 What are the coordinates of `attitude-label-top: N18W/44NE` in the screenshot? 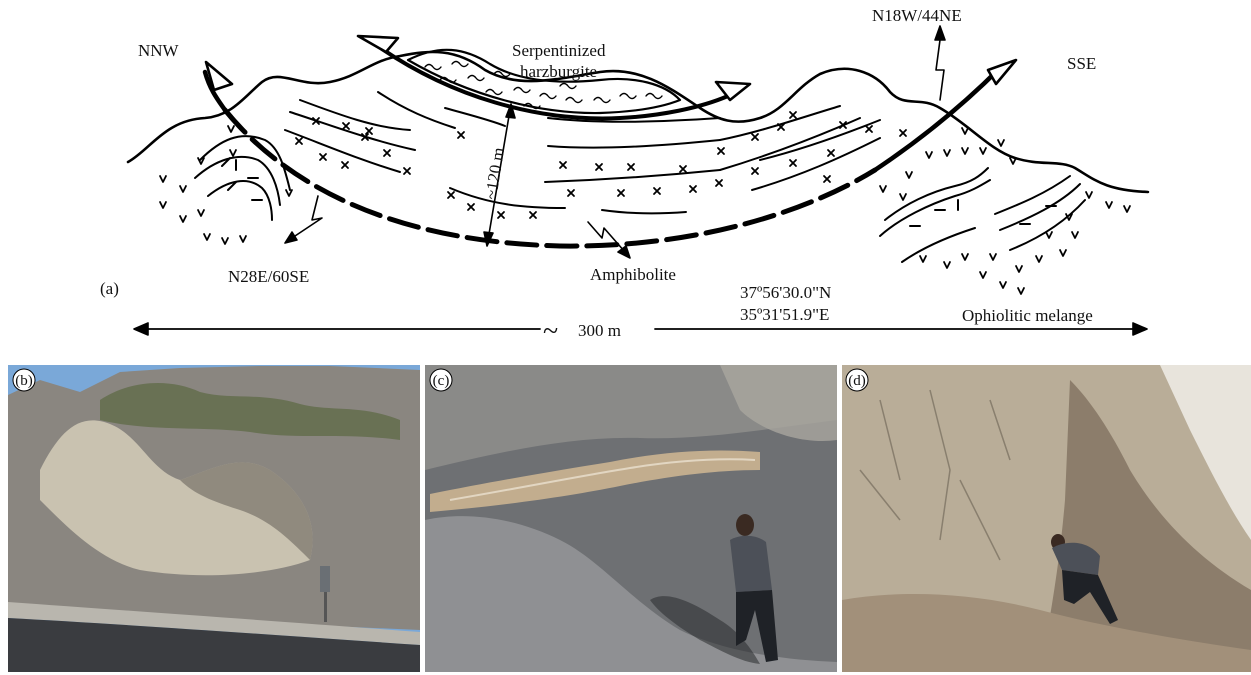 It's located at (917, 15).